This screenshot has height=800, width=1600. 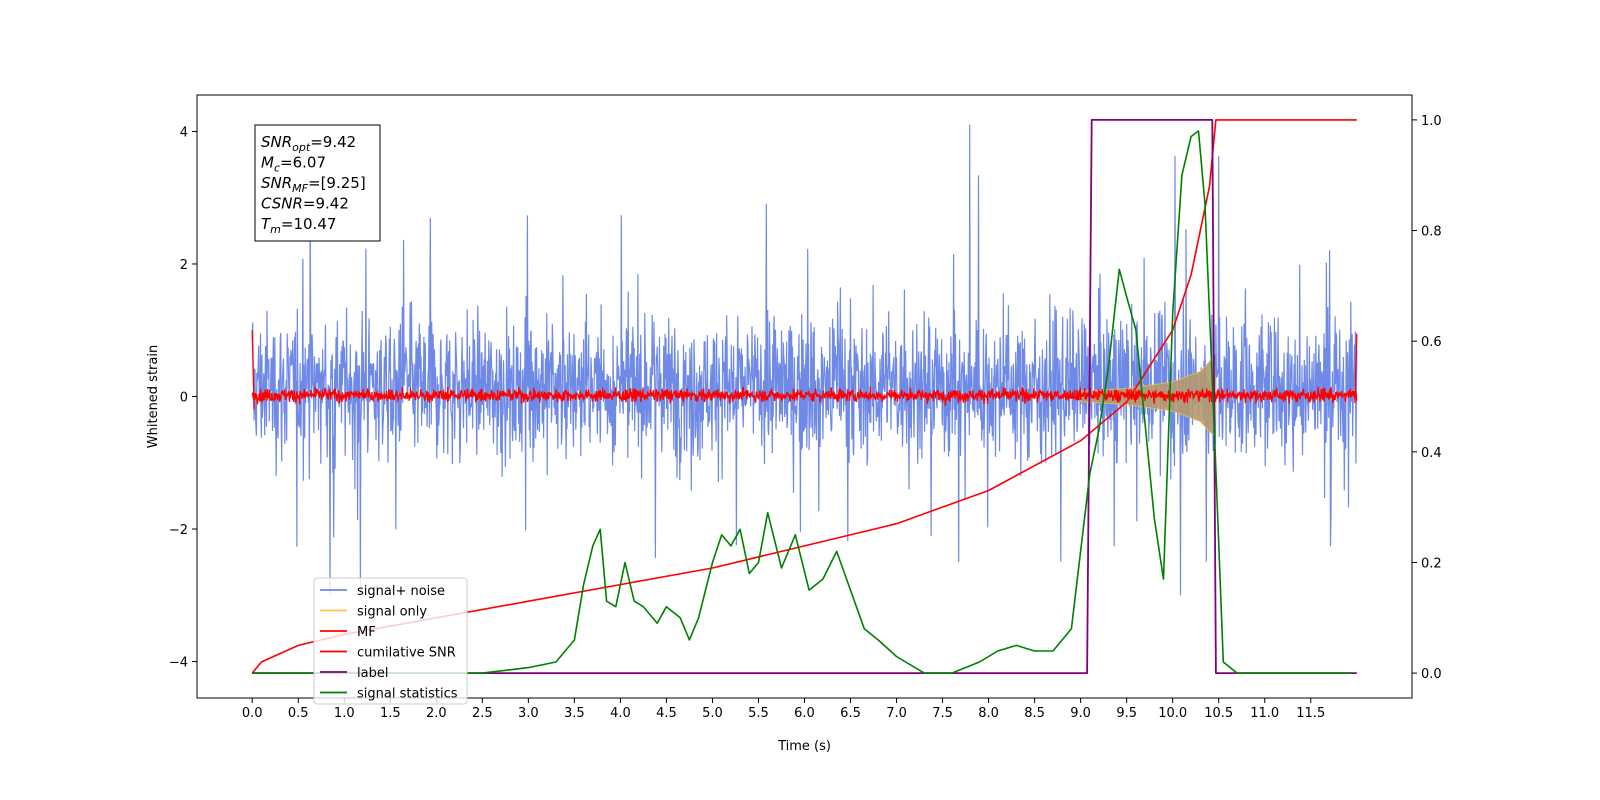 What do you see at coordinates (1431, 342) in the screenshot?
I see `y2-tick-label: 0.6` at bounding box center [1431, 342].